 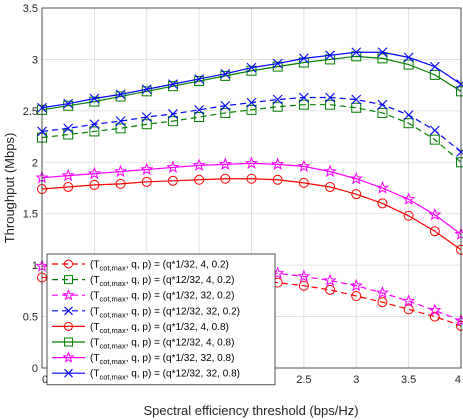 I want to click on legend-entry-1: (Tcot,max, q, p) = (q*12/32, 4, 0.2), so click(x=143, y=281).